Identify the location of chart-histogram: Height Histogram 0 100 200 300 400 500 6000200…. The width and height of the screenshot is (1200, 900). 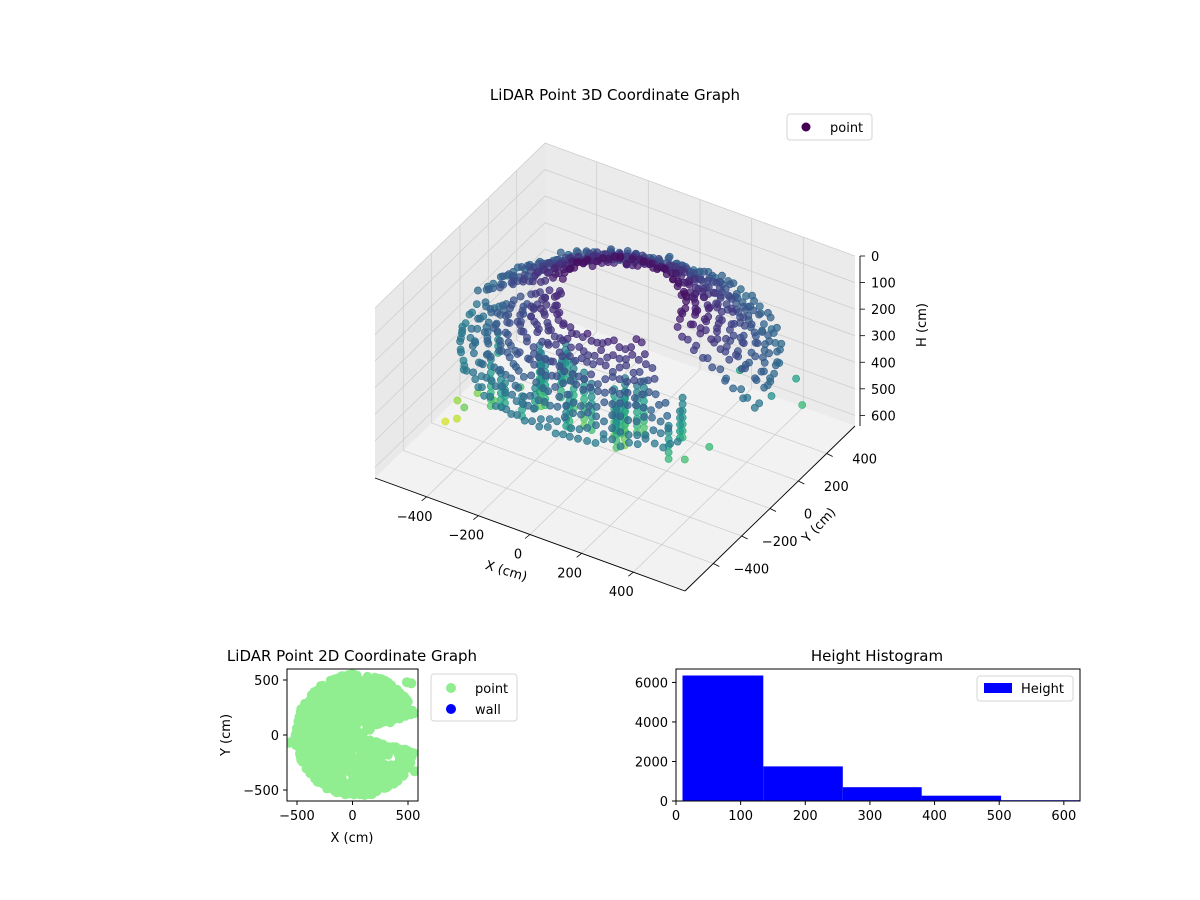
(858, 735).